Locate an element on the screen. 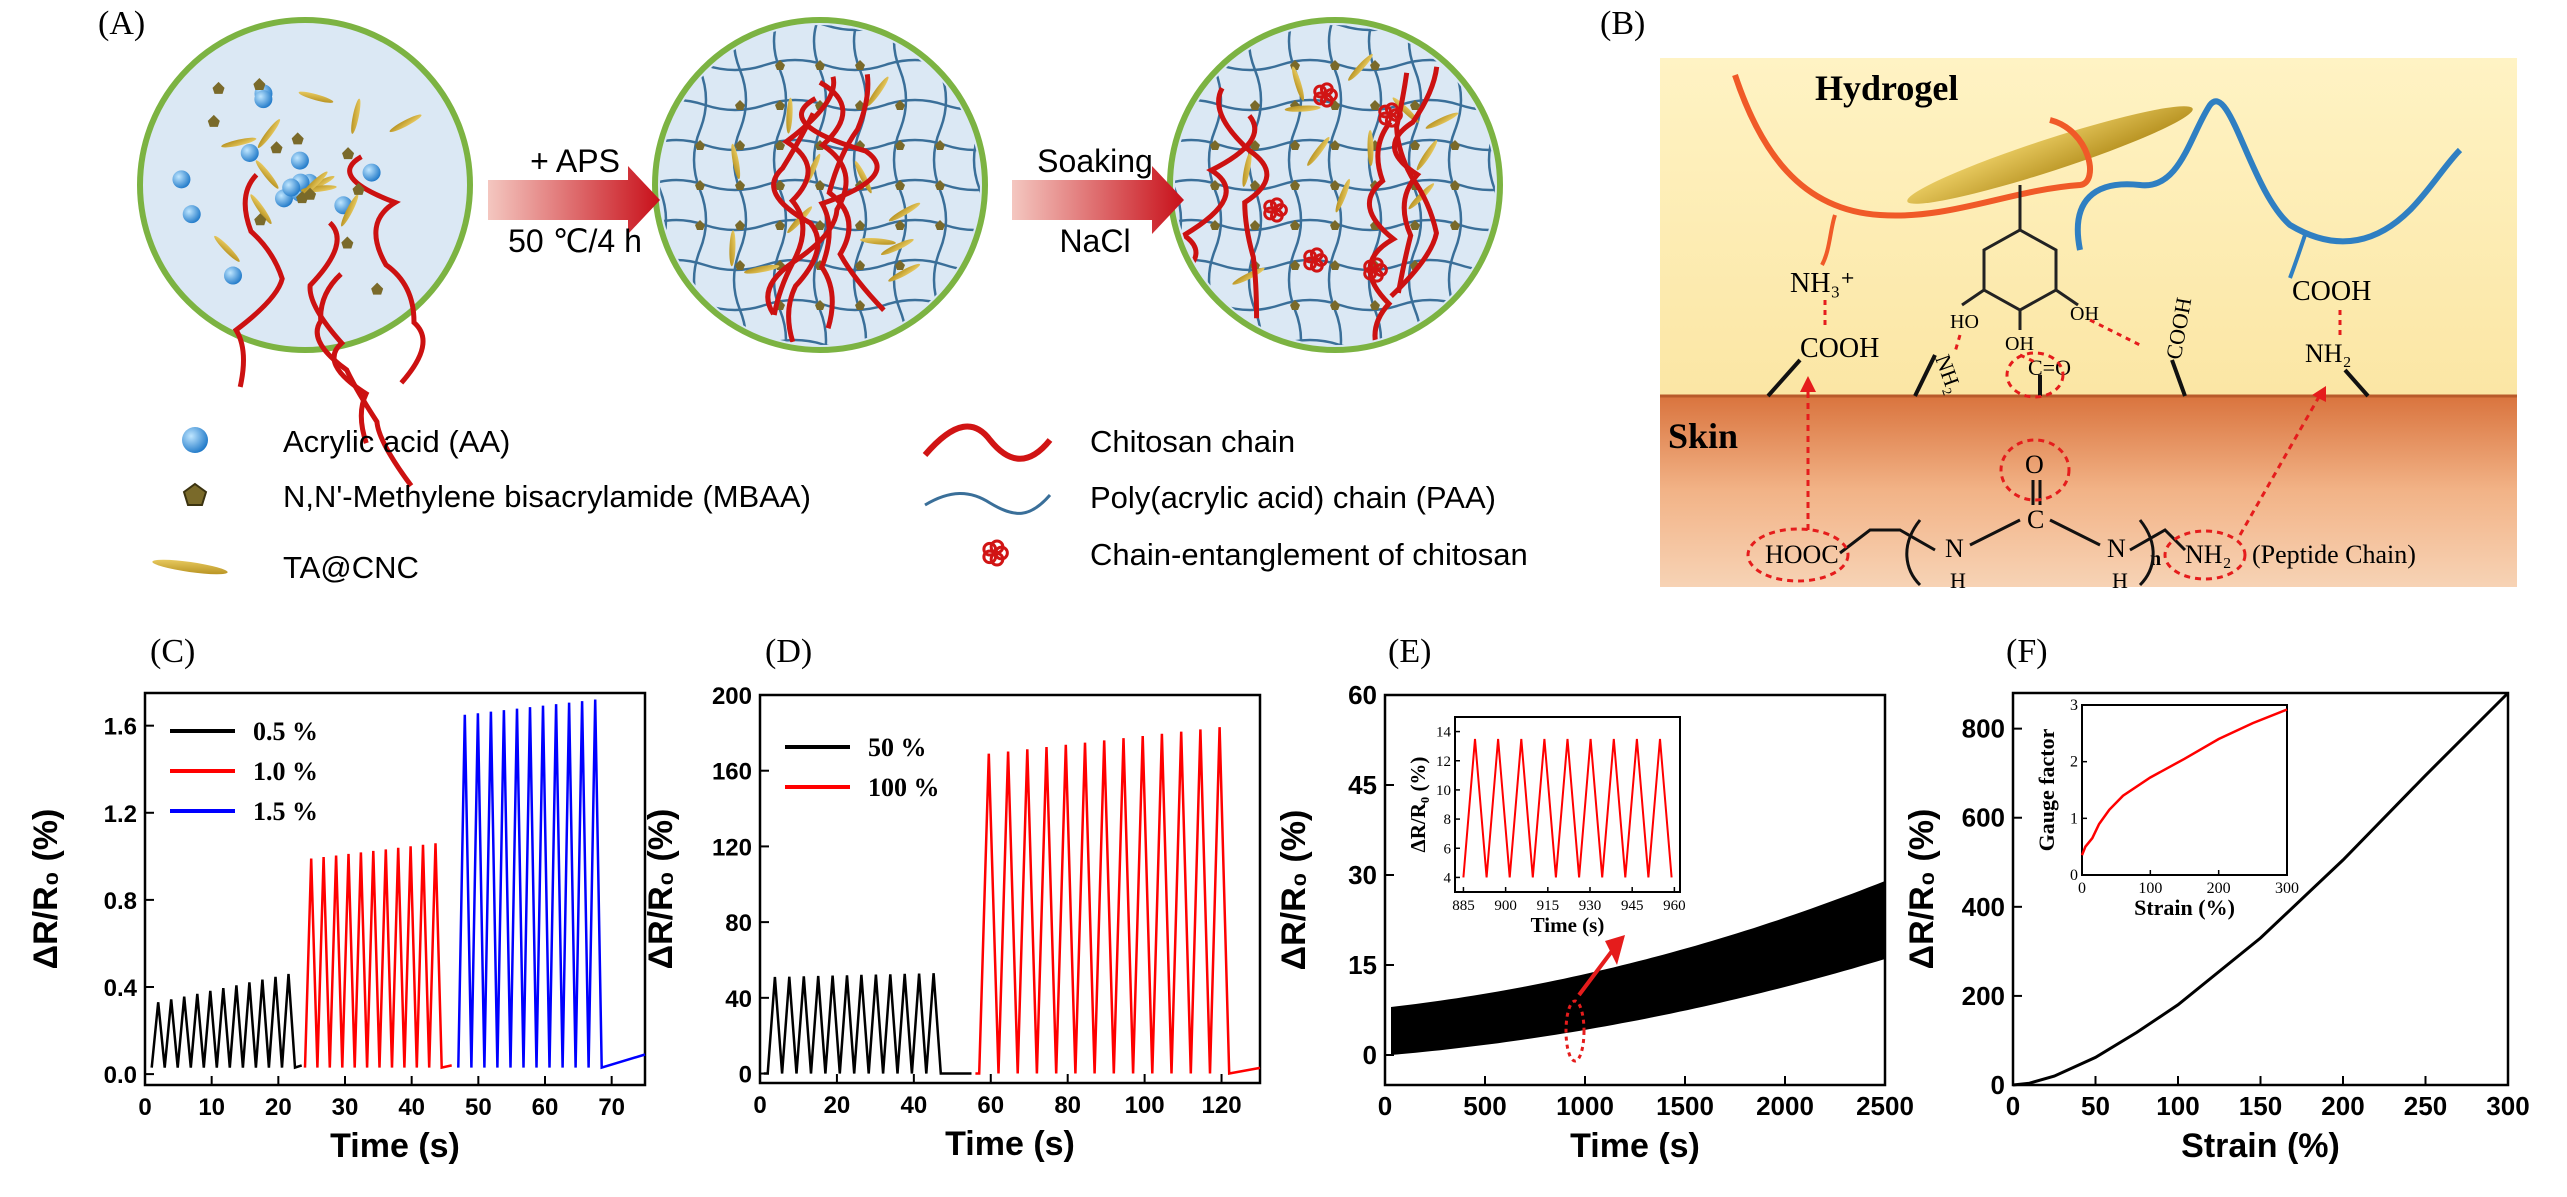 Image resolution: width=2567 pixels, height=1197 pixels. legend-tacnc: TA@CNC is located at coordinates (285, 567).